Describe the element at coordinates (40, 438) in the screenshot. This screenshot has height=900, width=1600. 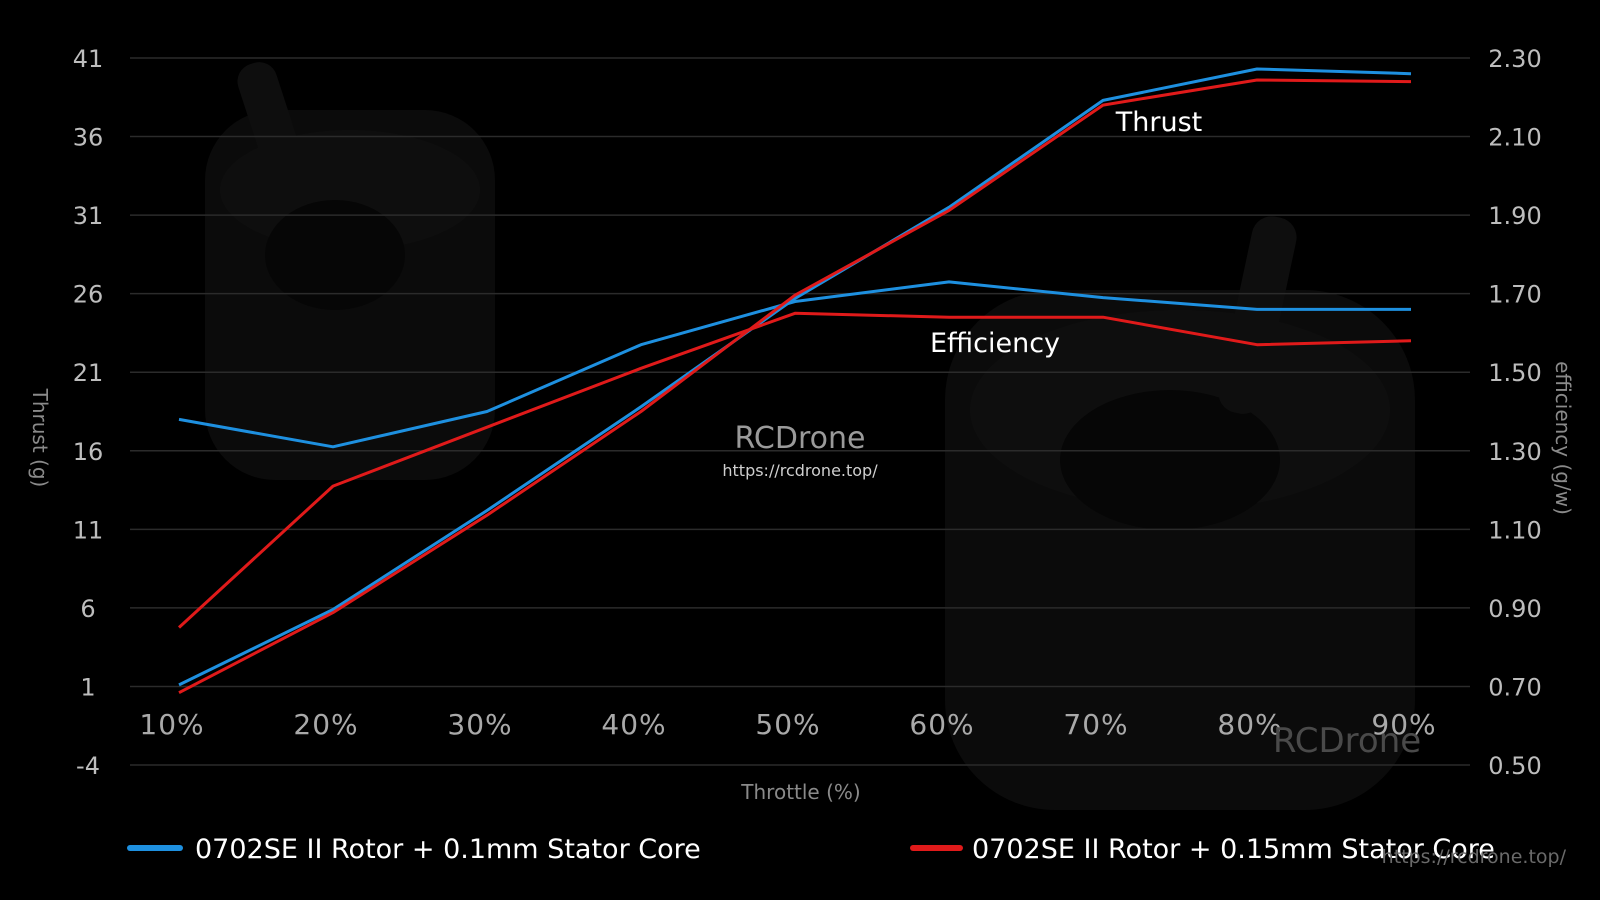
I see `left-y-axis-title: Thrust (g)` at that location.